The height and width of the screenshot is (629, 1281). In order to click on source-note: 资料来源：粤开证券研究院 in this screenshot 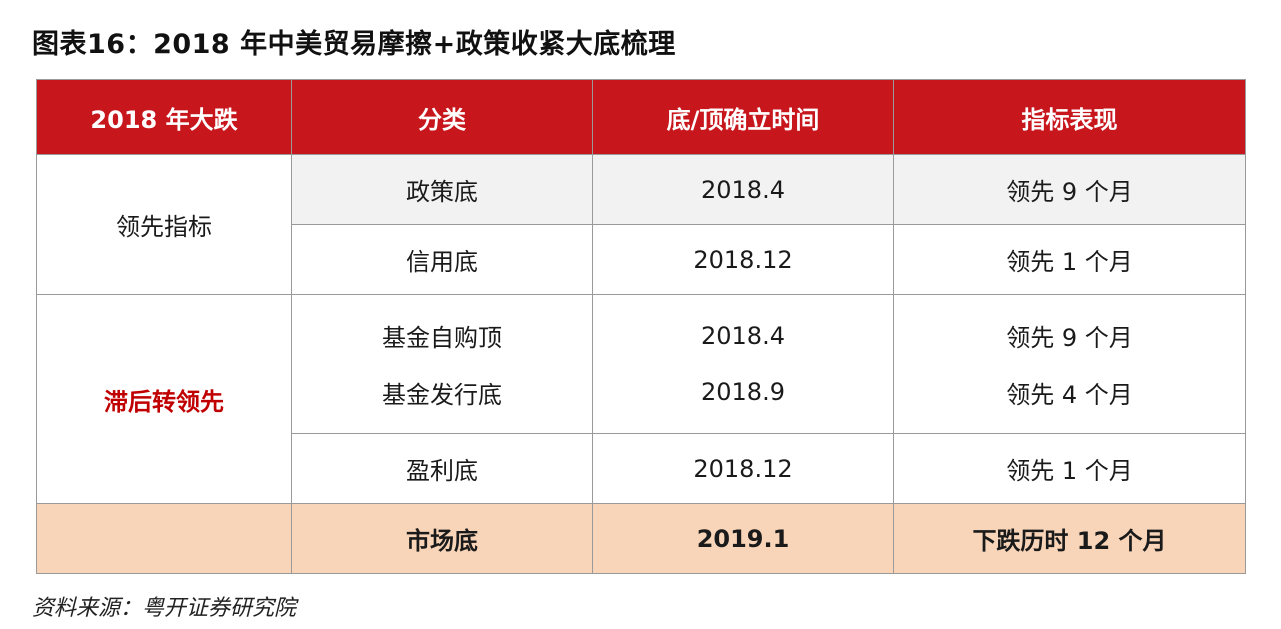, I will do `click(164, 608)`.